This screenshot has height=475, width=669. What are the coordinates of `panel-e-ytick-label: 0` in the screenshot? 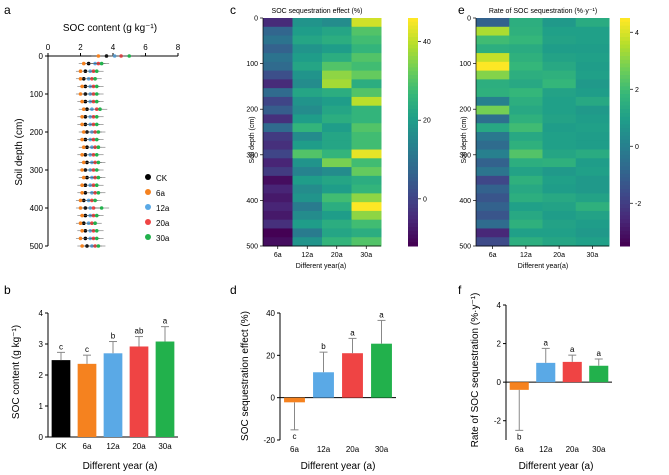 It's located at (469, 19).